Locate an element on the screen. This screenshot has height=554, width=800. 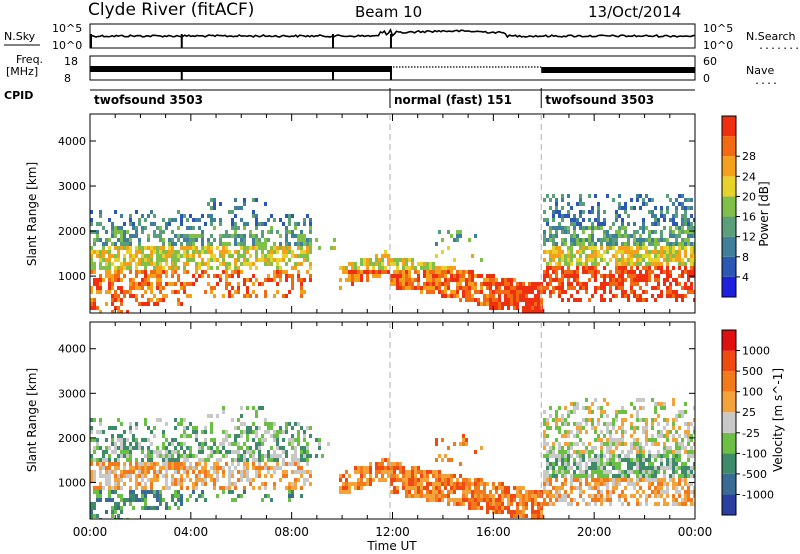
power-cell-1916 is located at coordinates (673, 216).